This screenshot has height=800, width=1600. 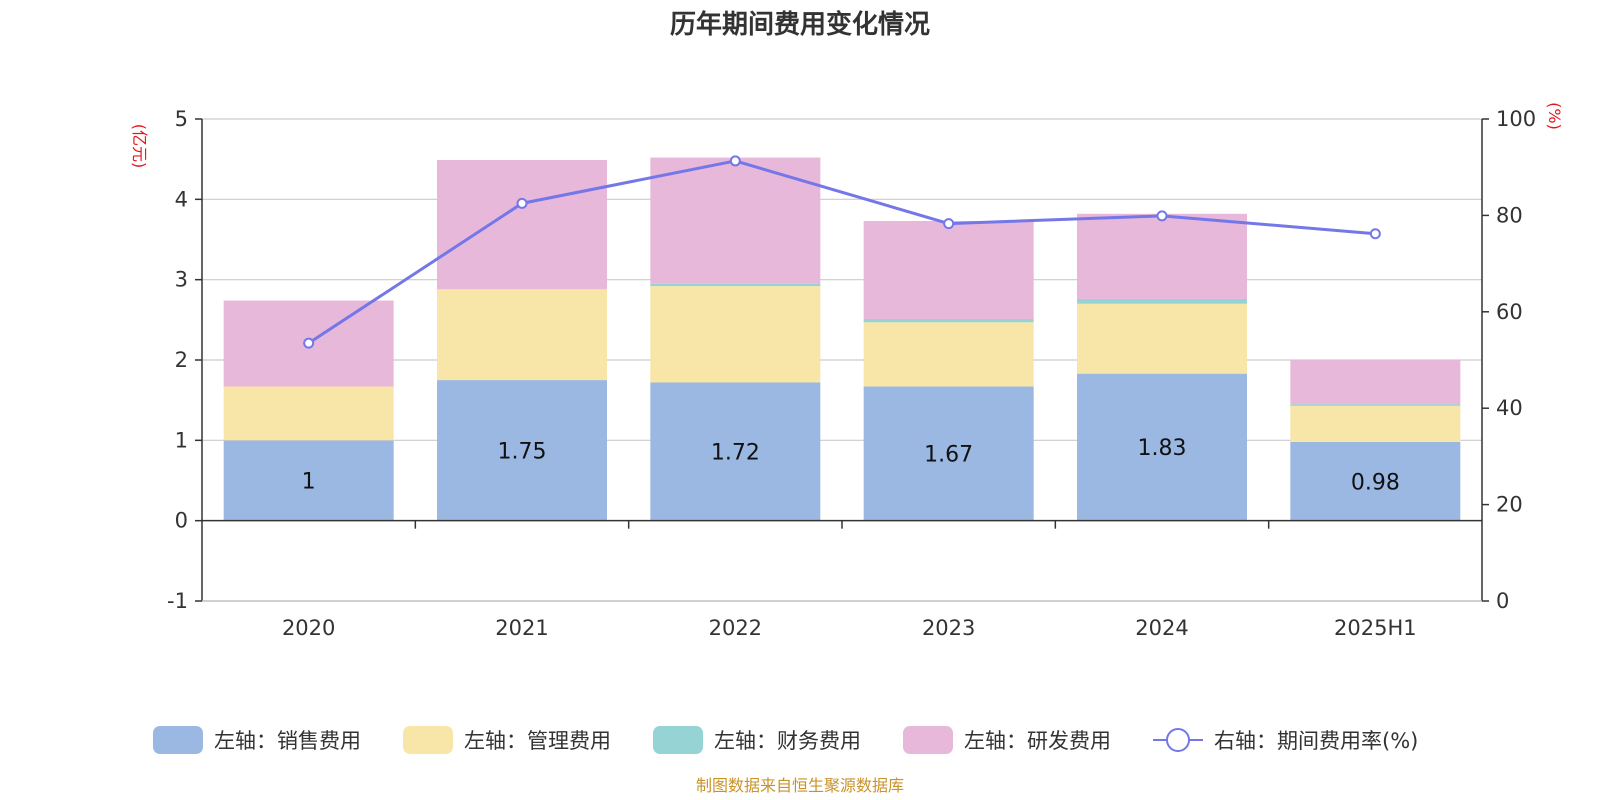 I want to click on bar-value-label: 1.75, so click(x=522, y=451).